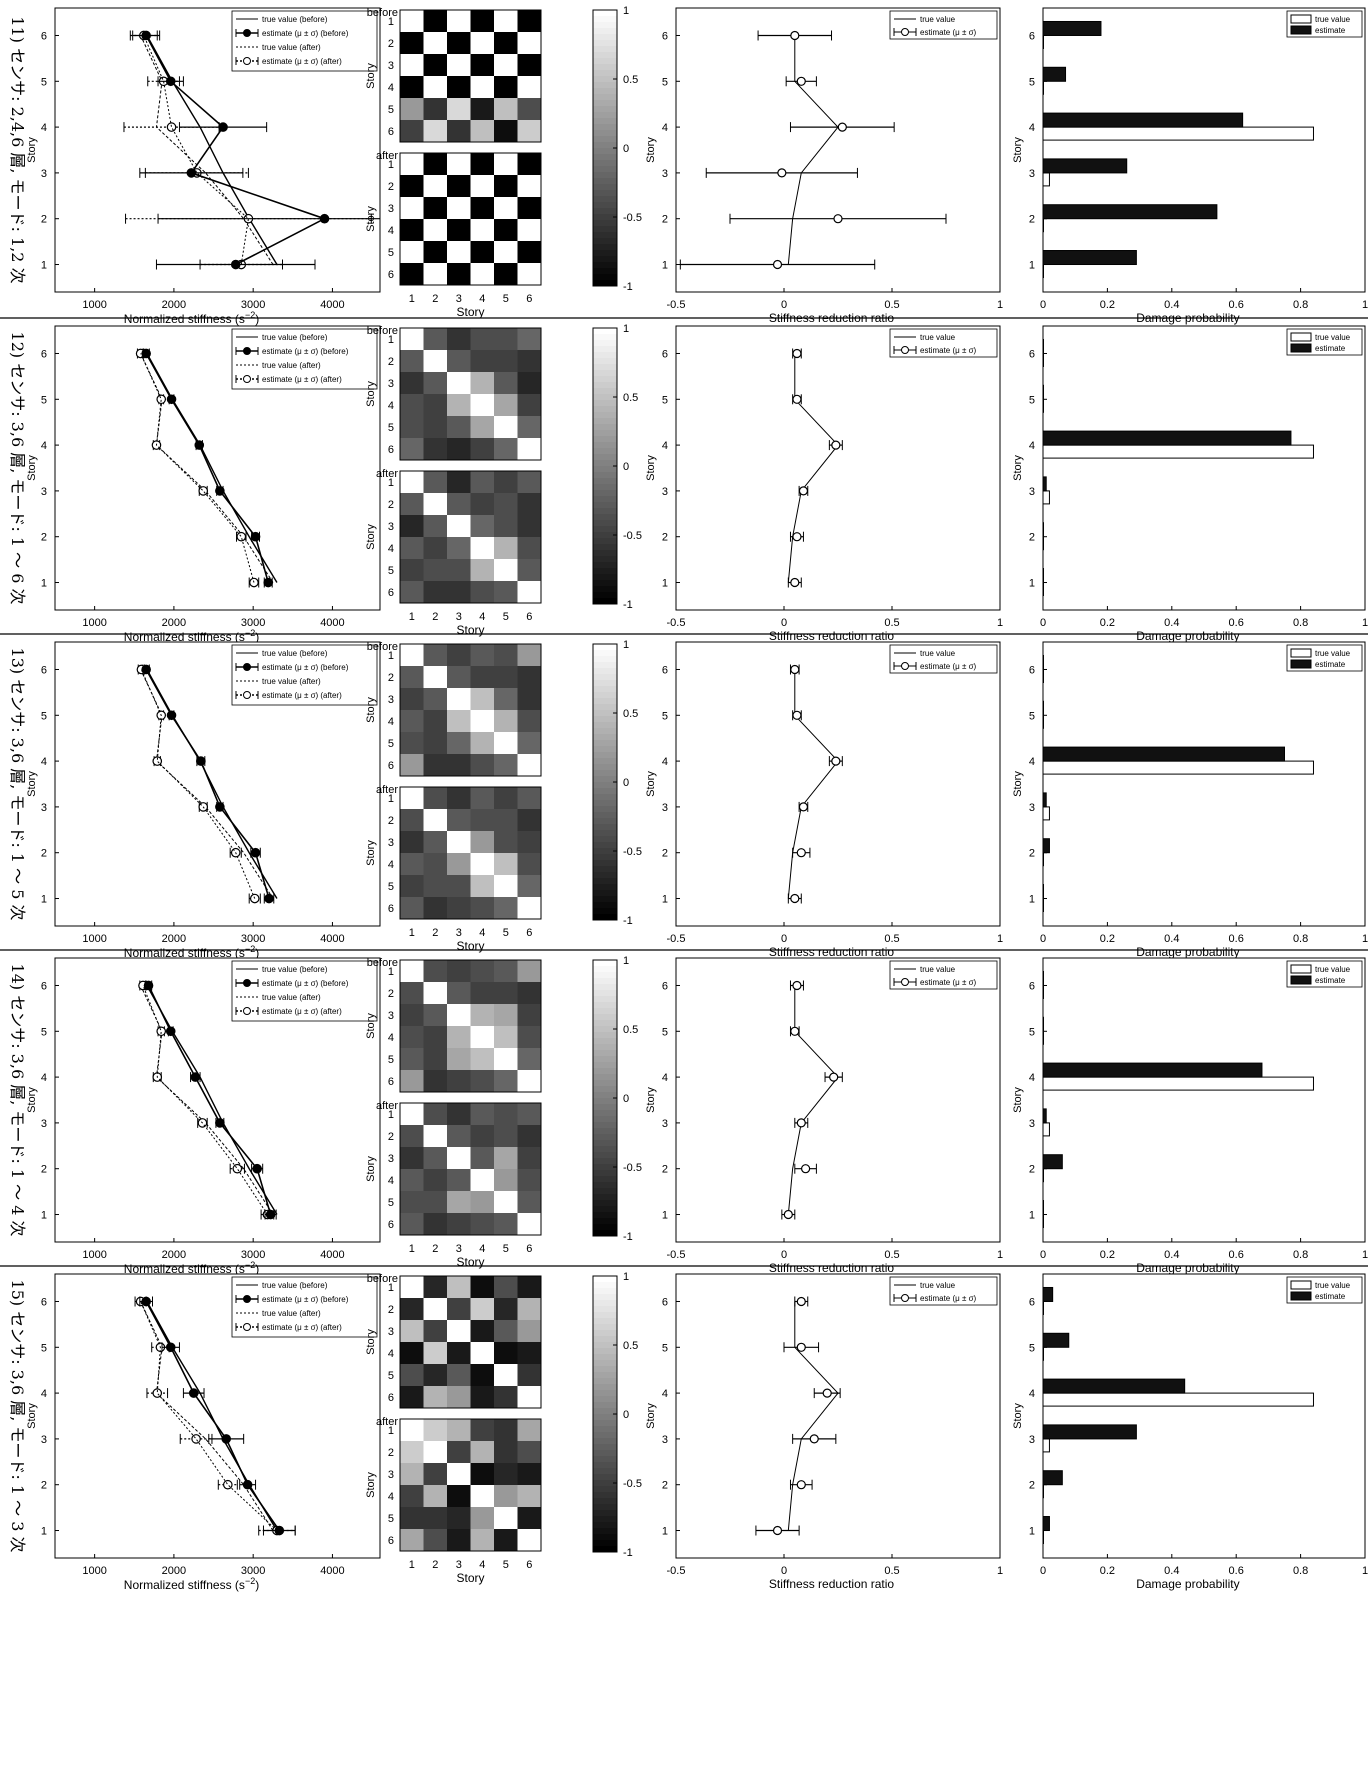  I want to click on x-tick-label: 0.4, so click(1171, 305).